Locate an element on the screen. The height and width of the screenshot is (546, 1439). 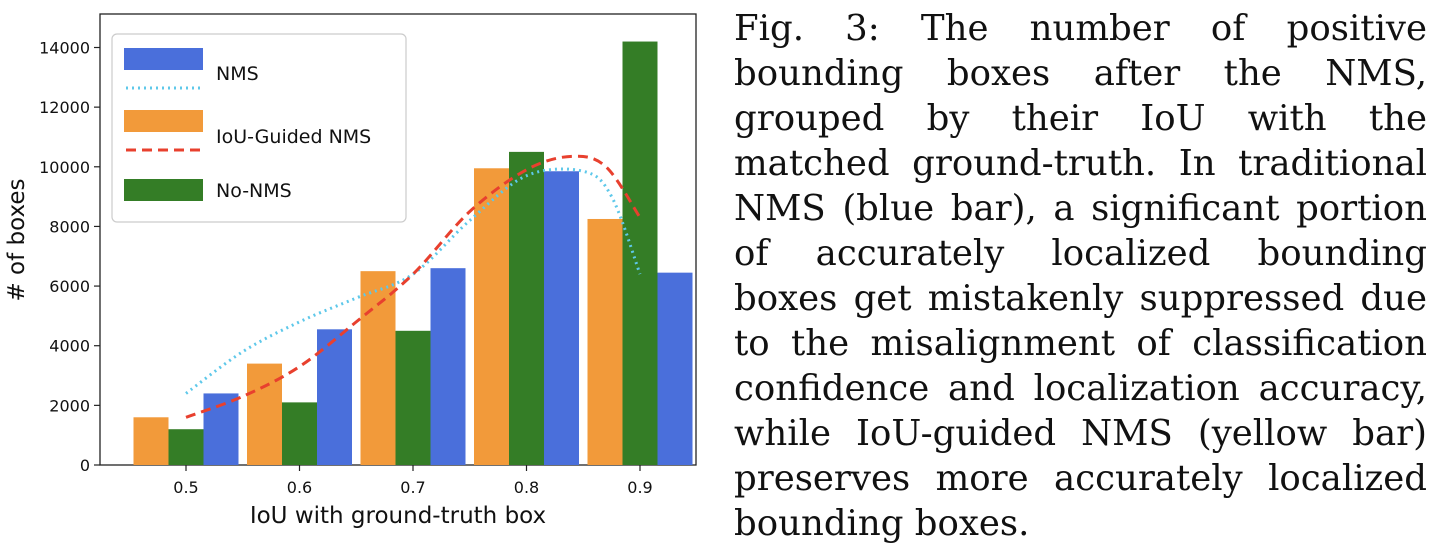
bar-no-nms-0.5 is located at coordinates (186, 447).